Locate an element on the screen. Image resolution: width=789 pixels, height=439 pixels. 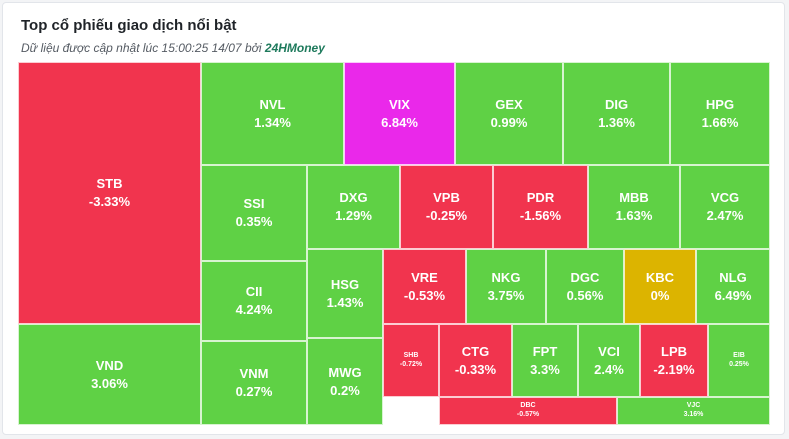
tile-change: 6.84% is located at coordinates (399, 122).